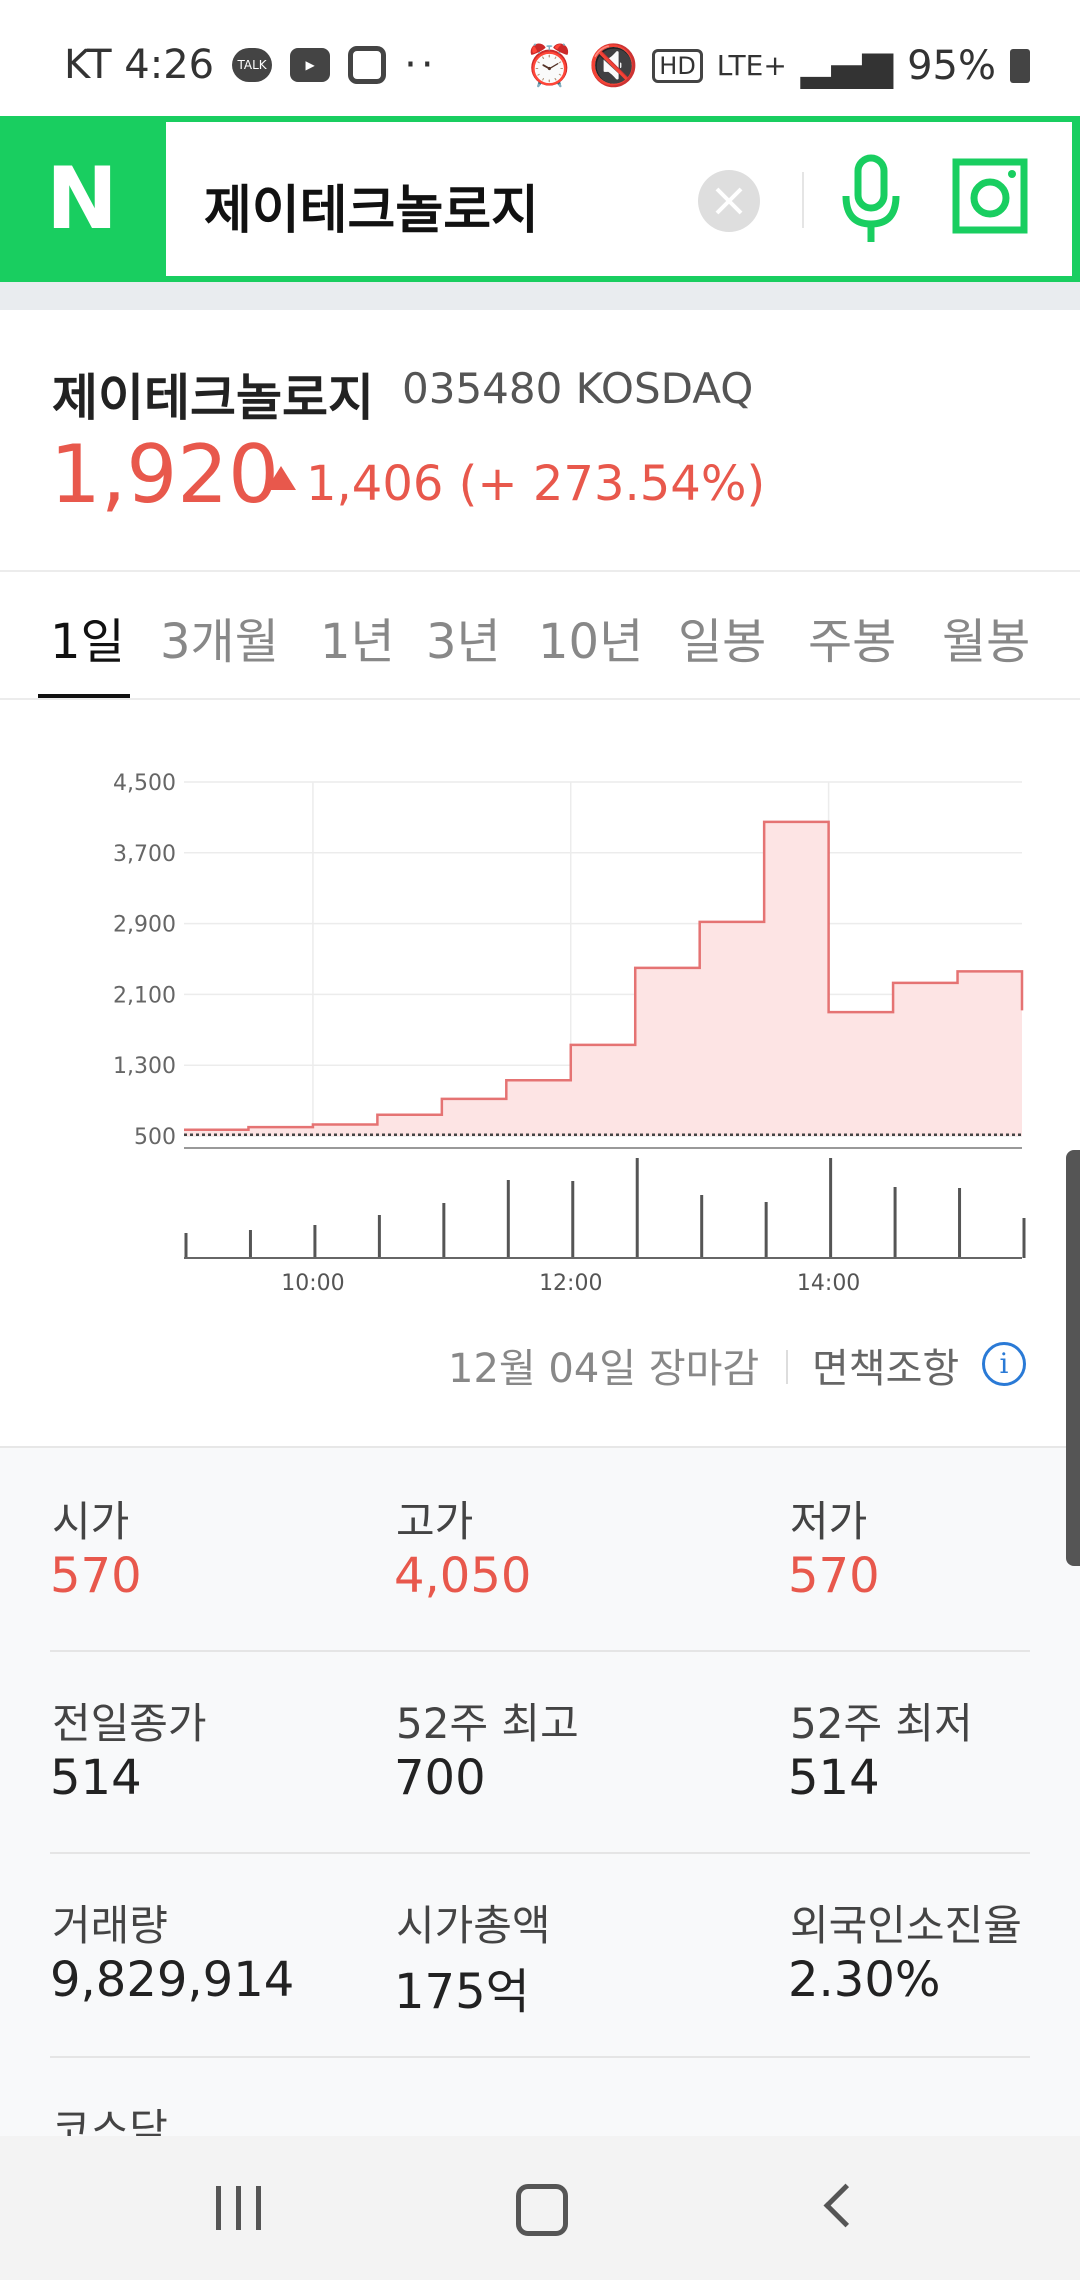 This screenshot has width=1080, height=2280. Describe the element at coordinates (722, 642) in the screenshot. I see `tab-daily: 일봉` at that location.